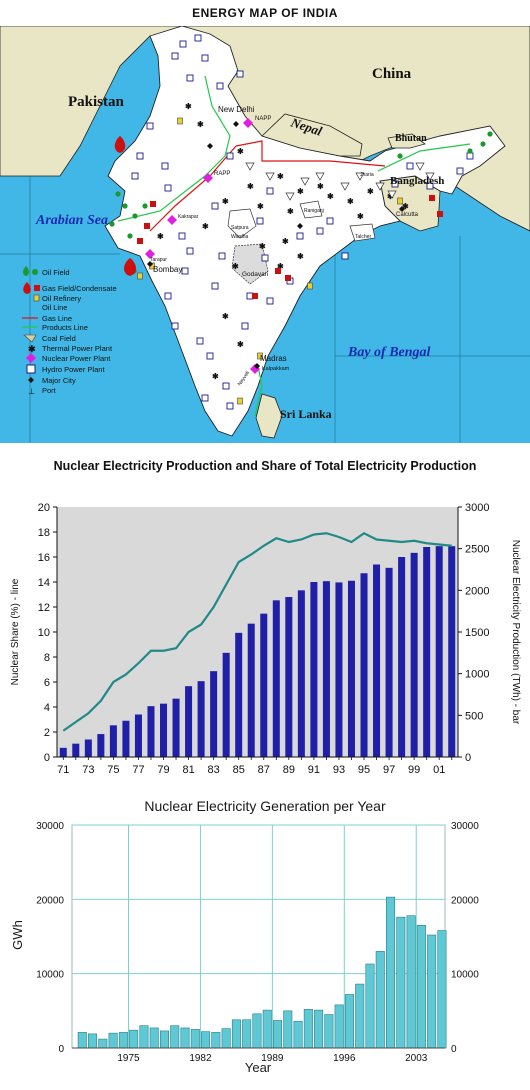  I want to click on sri-lanka-land, so click(269, 416).